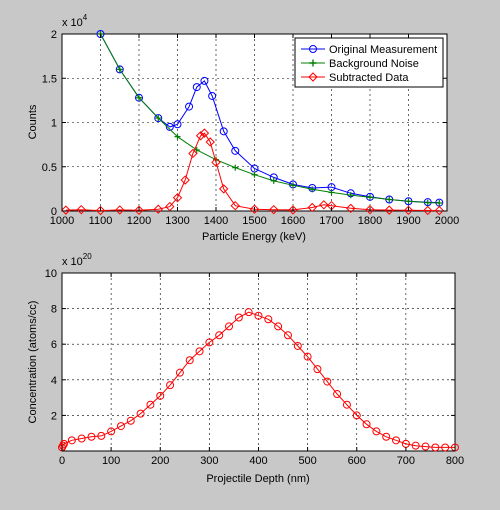 The height and width of the screenshot is (510, 500). Describe the element at coordinates (307, 461) in the screenshot. I see `depth-xtick-label: 500` at that location.